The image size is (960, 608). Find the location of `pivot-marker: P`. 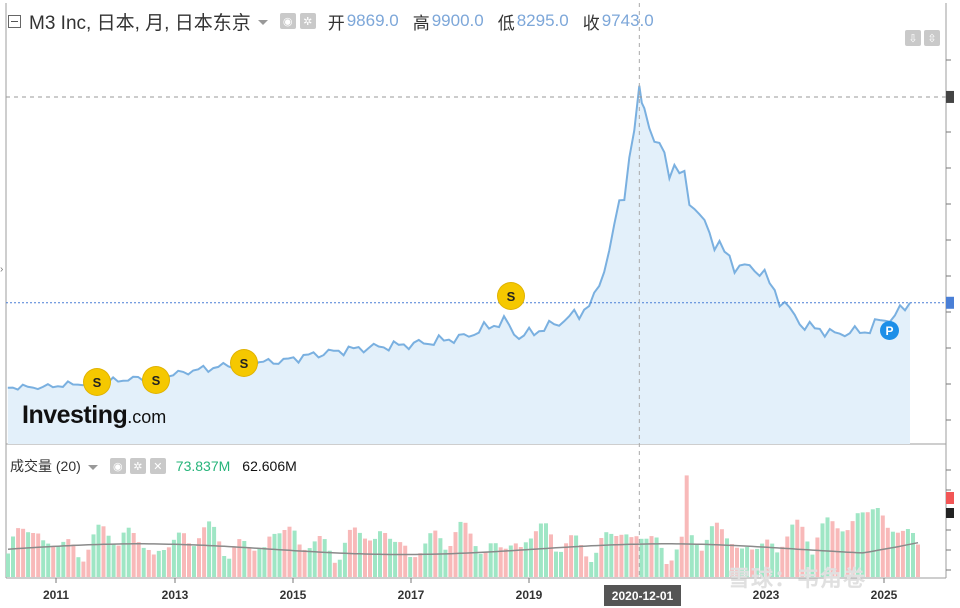

pivot-marker: P is located at coordinates (889, 330).